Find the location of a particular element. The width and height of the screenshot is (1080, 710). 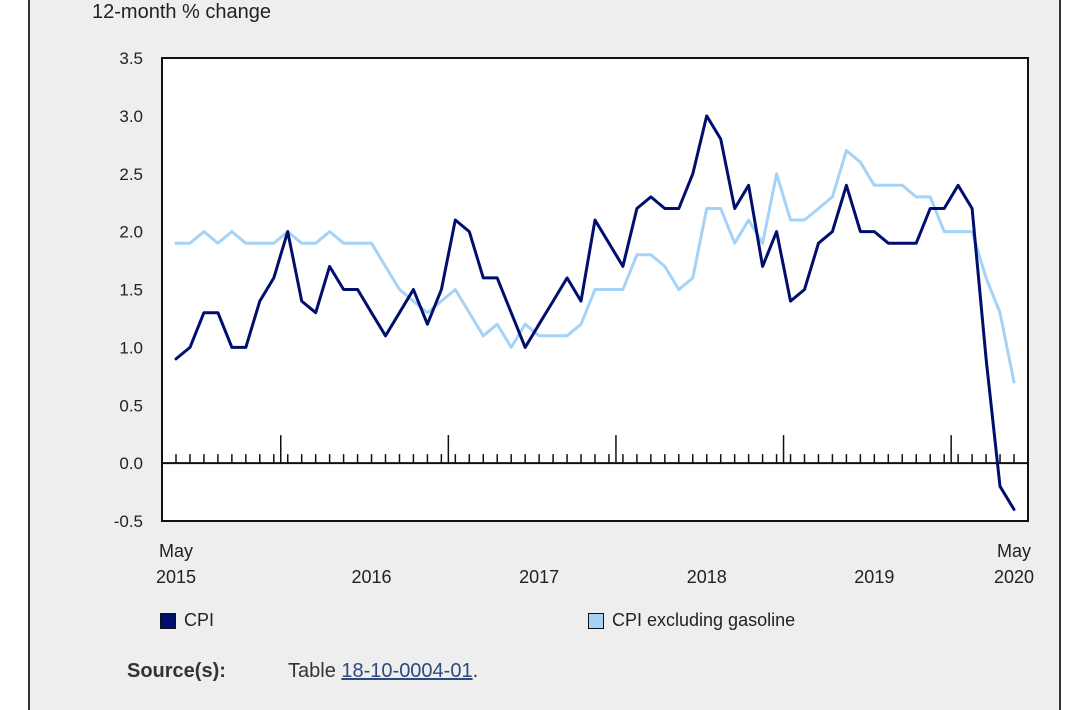

legend-item-cpi: CPI is located at coordinates (187, 620).